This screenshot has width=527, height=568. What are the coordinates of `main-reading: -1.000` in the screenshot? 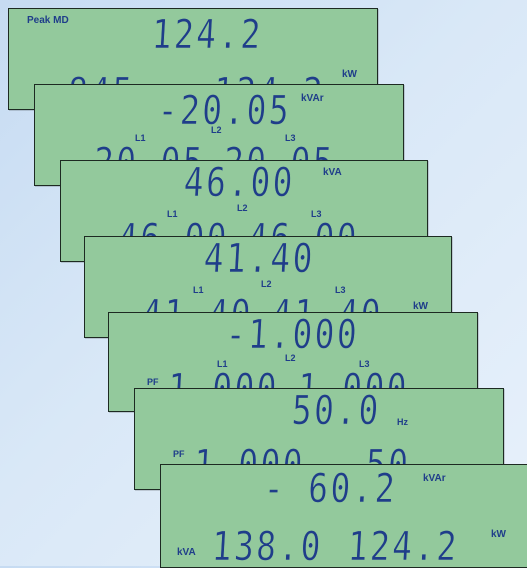 It's located at (292, 335).